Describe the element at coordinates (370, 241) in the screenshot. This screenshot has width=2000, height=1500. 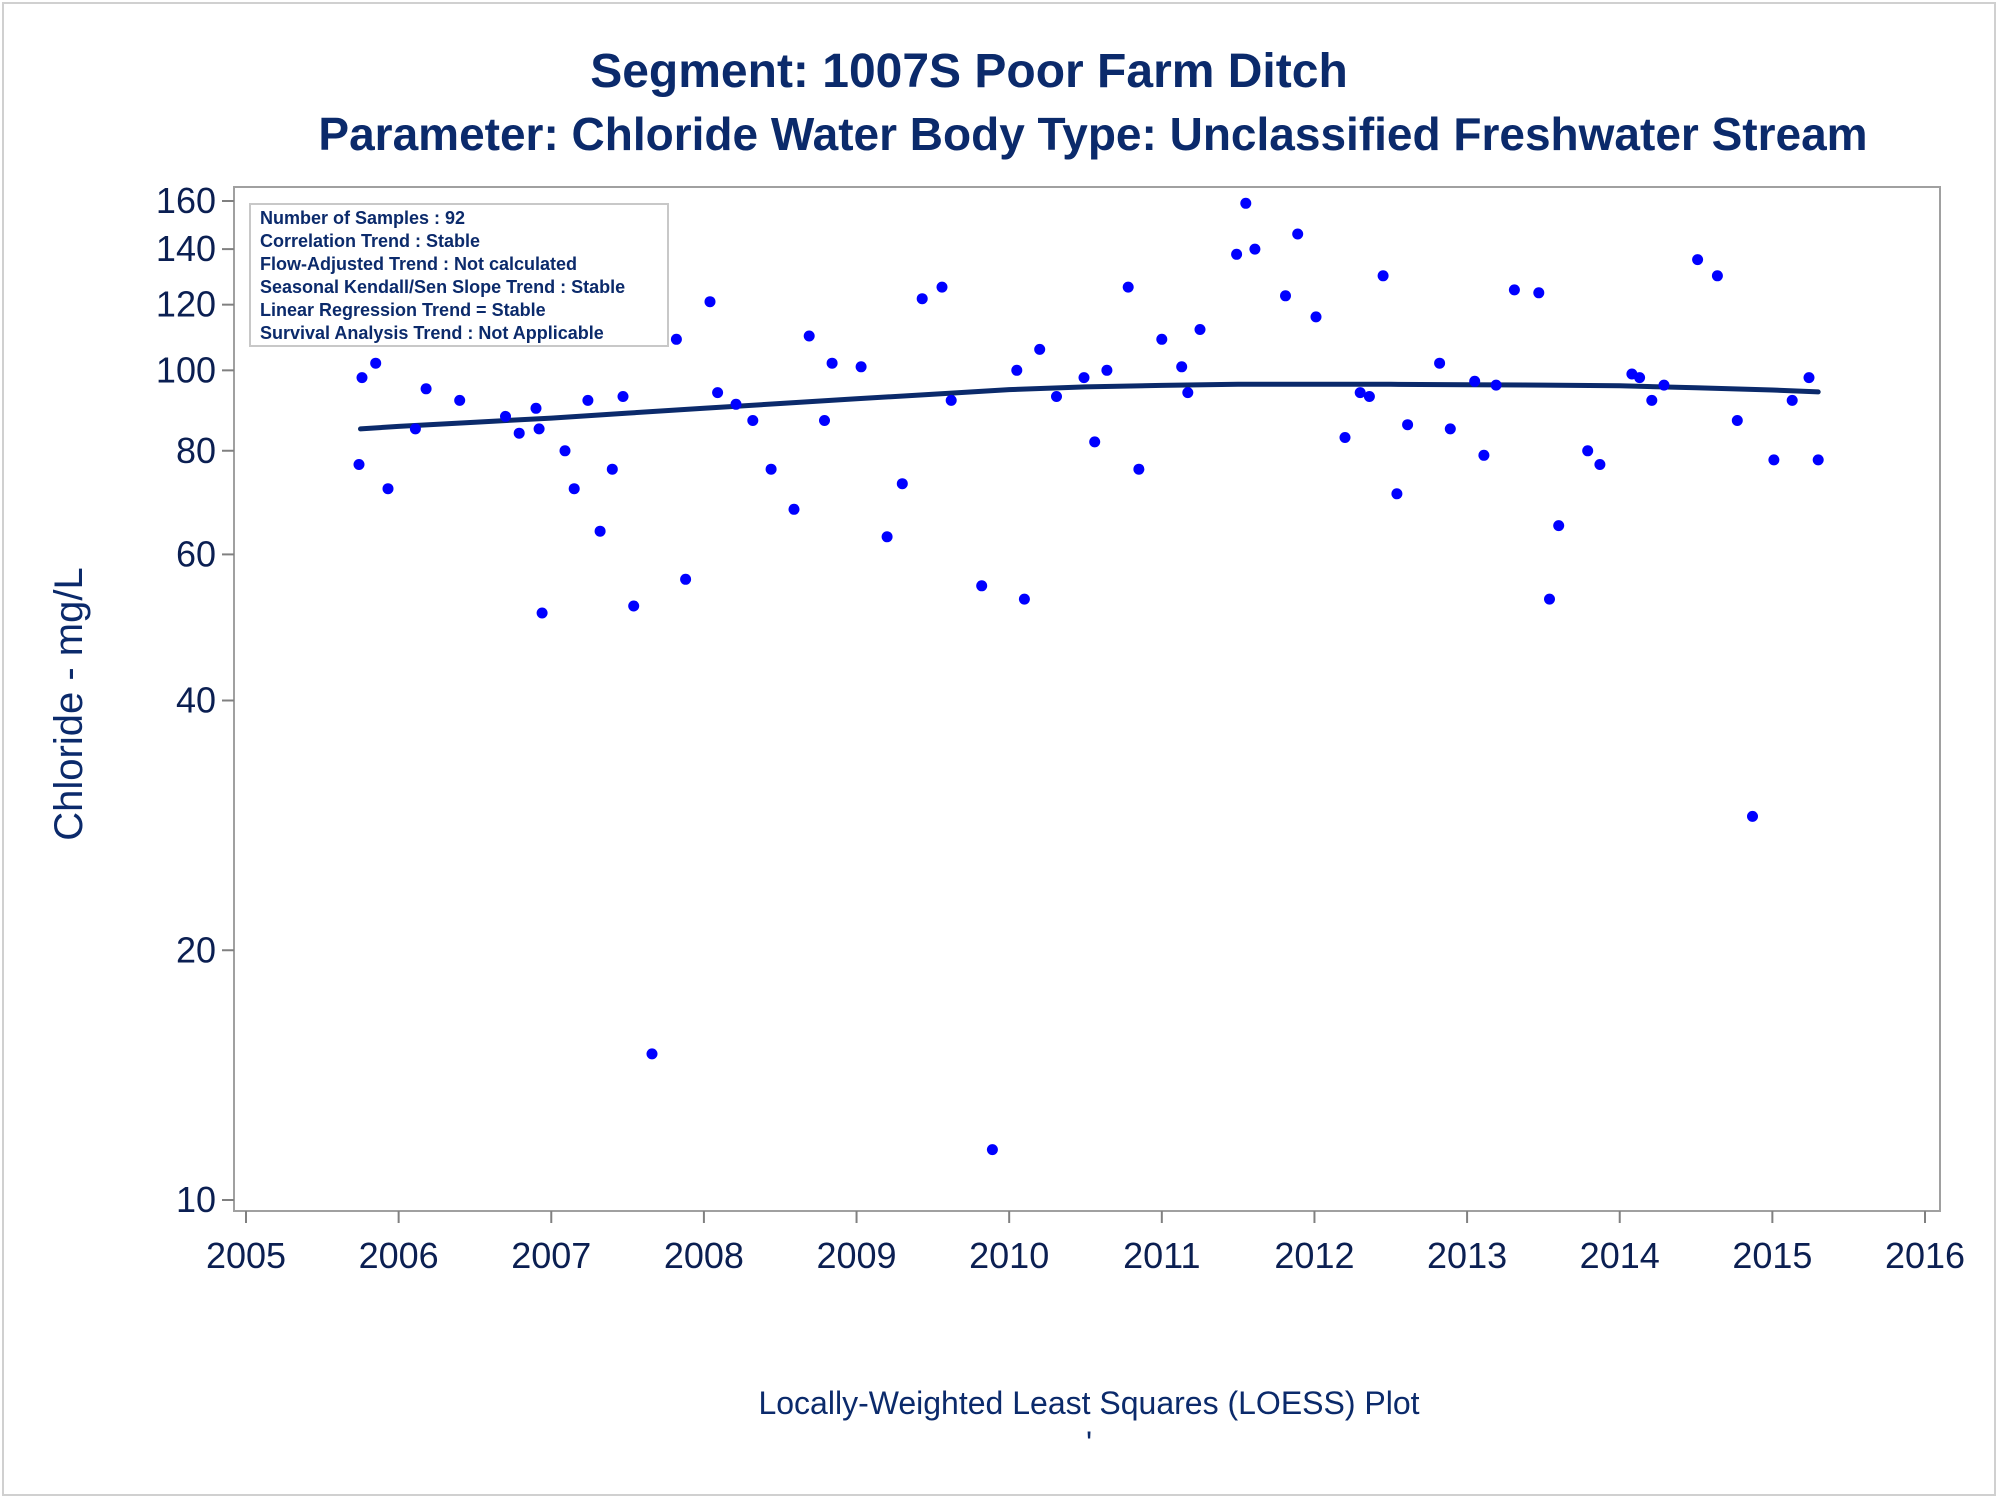
I see `inset-correlation-trend: Correlation Trend : Stable` at that location.